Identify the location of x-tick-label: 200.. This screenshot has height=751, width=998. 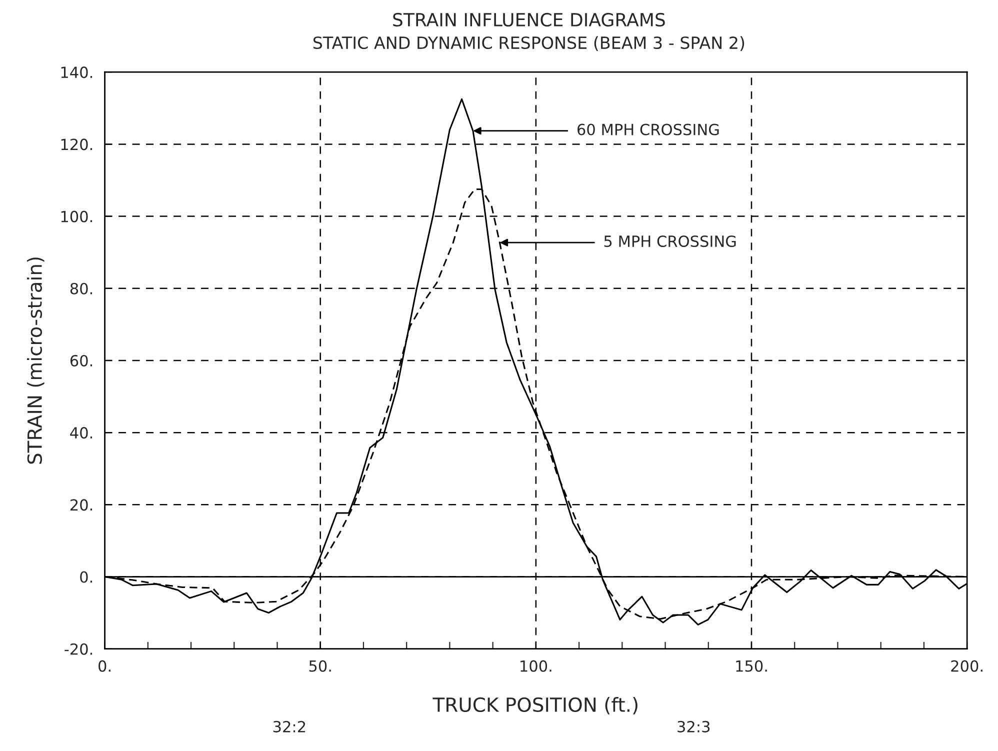
(966, 666).